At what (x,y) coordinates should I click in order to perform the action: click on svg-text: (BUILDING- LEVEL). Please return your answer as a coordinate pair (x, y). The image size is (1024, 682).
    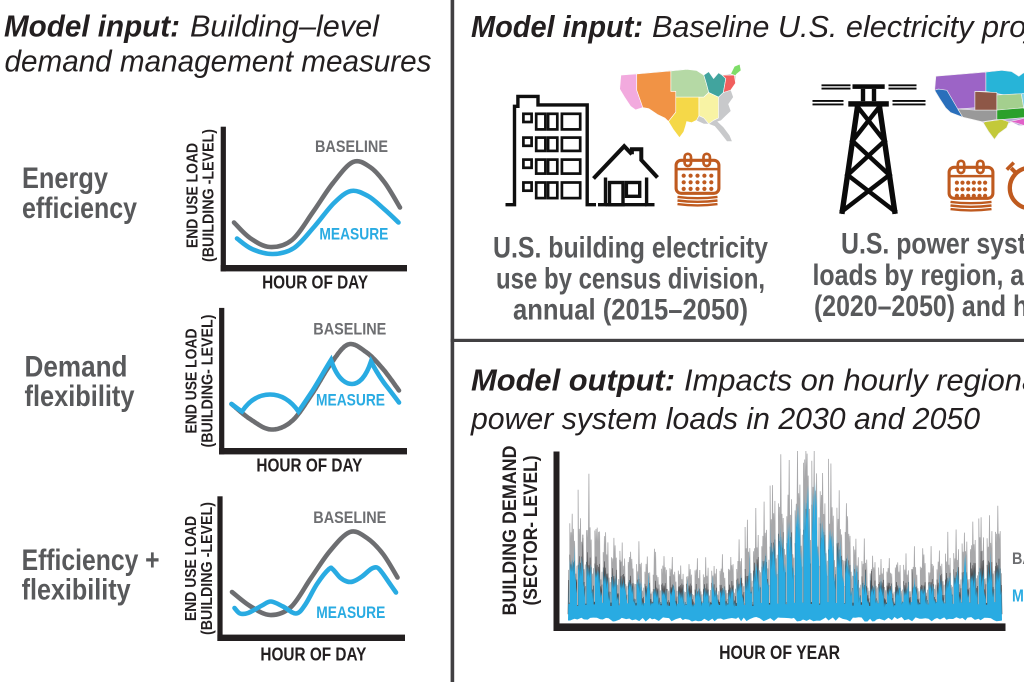
    Looking at the image, I should click on (208, 381).